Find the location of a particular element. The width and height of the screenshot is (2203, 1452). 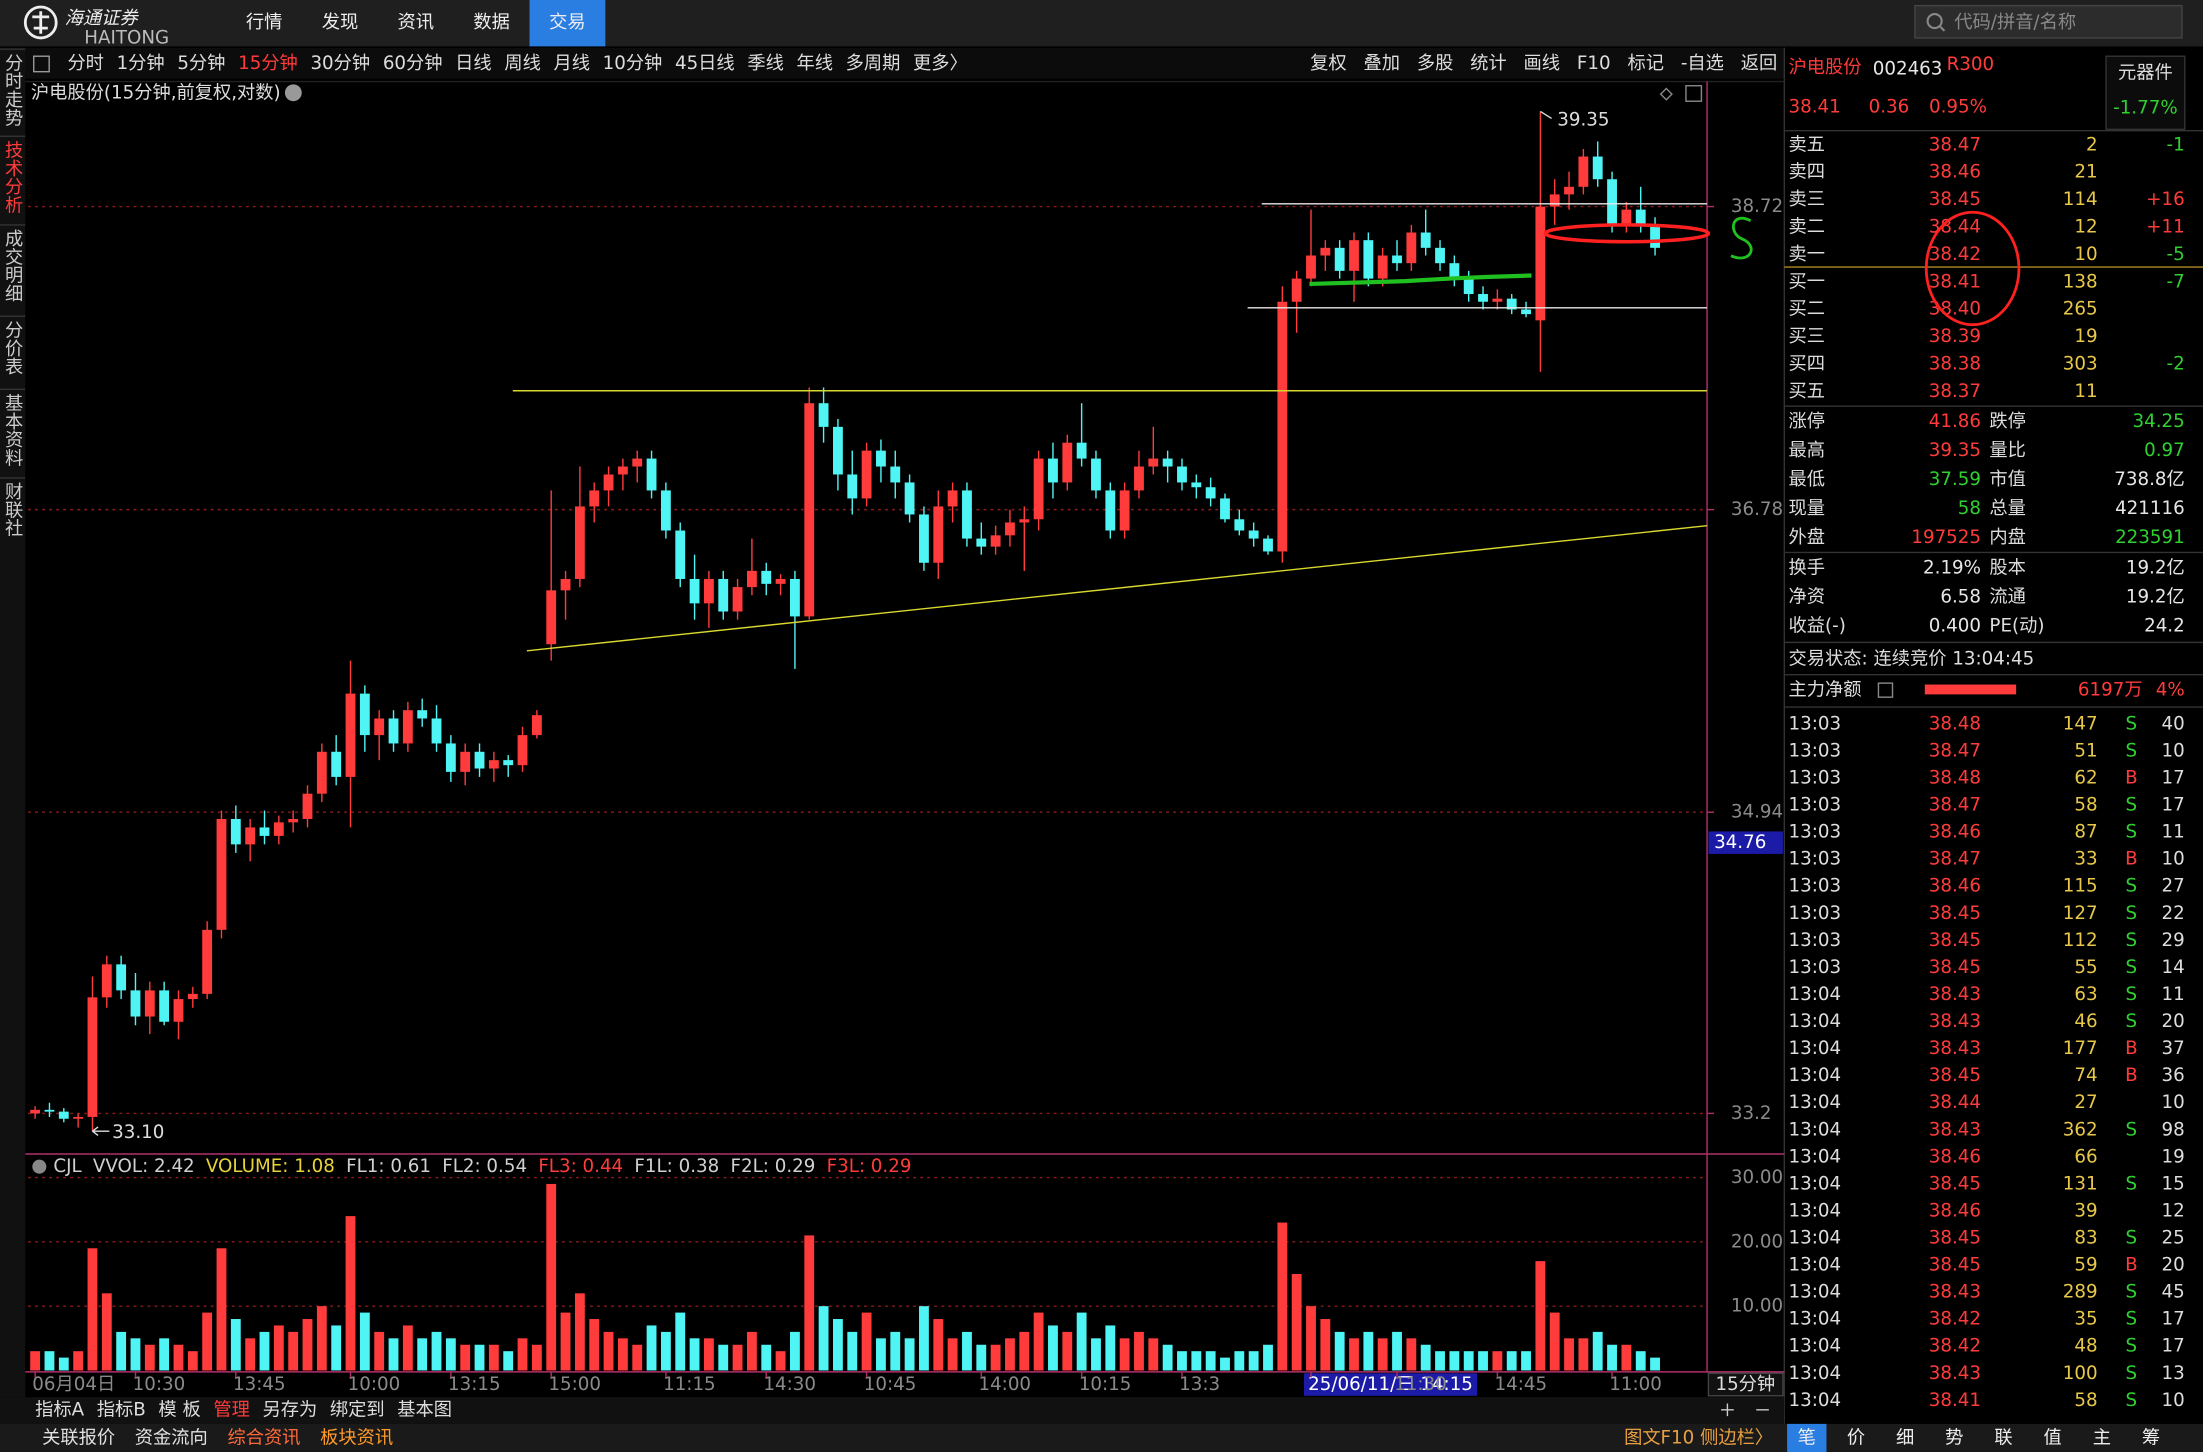

tool-button: 叠加 is located at coordinates (1382, 63).